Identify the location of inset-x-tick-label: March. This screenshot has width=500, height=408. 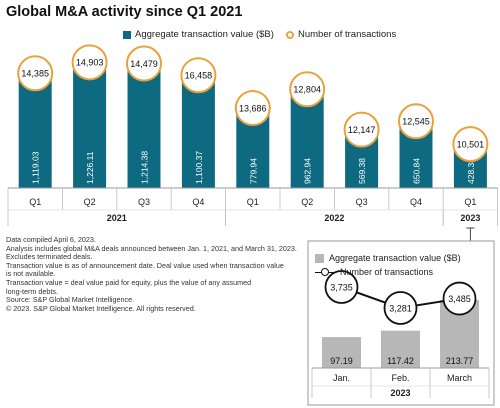
(459, 378).